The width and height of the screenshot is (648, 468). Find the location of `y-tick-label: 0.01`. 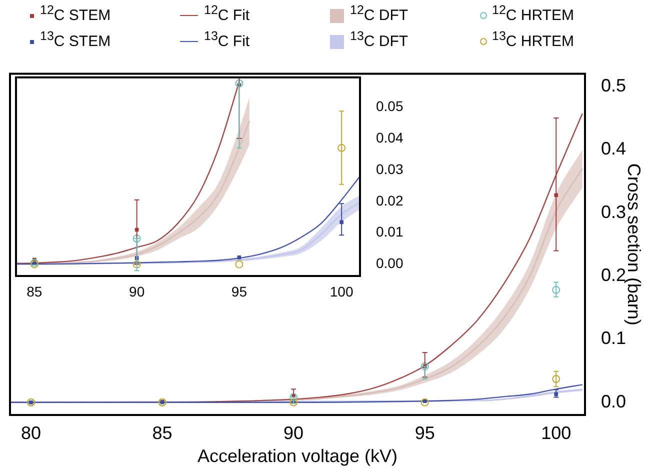

y-tick-label: 0.01 is located at coordinates (390, 232).